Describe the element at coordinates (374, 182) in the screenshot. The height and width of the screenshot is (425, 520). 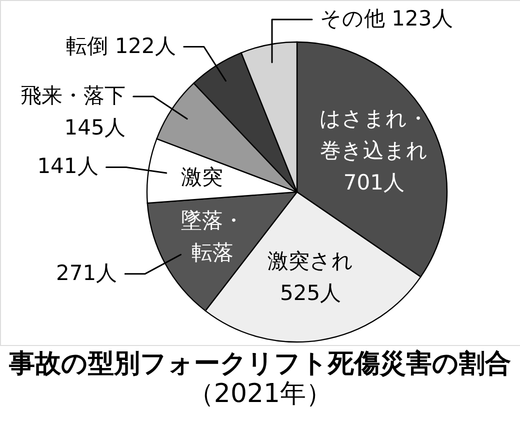
I see `data-label: 701人` at that location.